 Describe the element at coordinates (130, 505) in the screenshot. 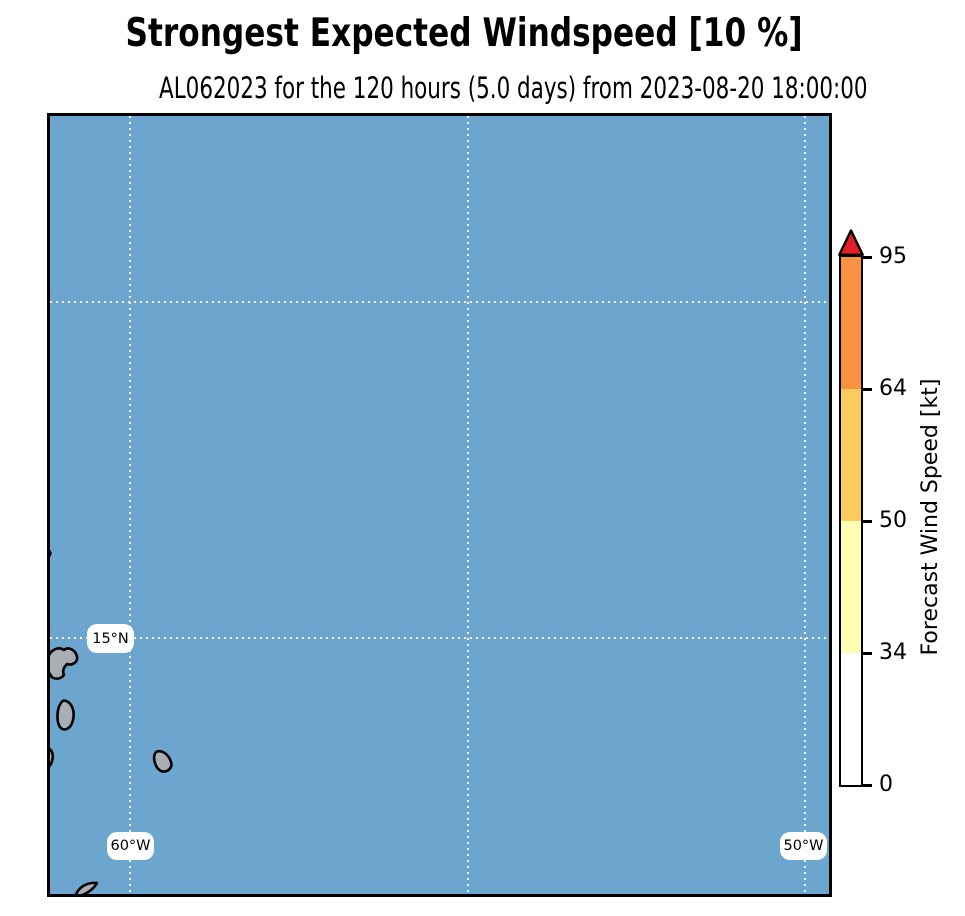

I see `gridline-meridian-60w` at that location.